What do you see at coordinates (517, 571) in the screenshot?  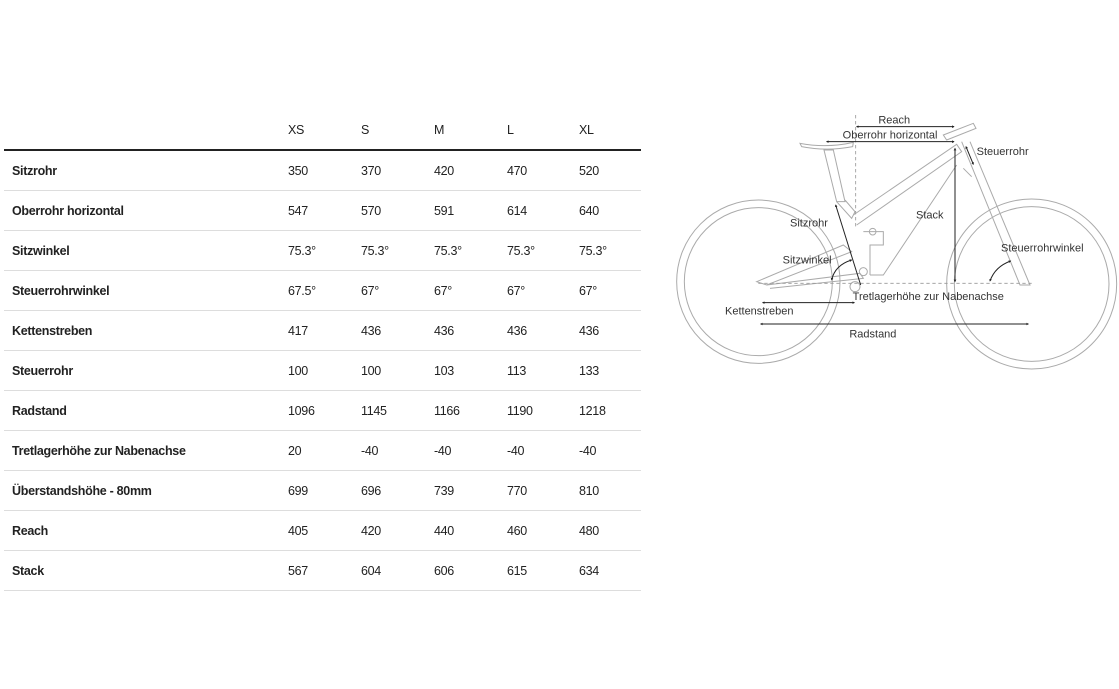 I see `row-value-l: 615` at bounding box center [517, 571].